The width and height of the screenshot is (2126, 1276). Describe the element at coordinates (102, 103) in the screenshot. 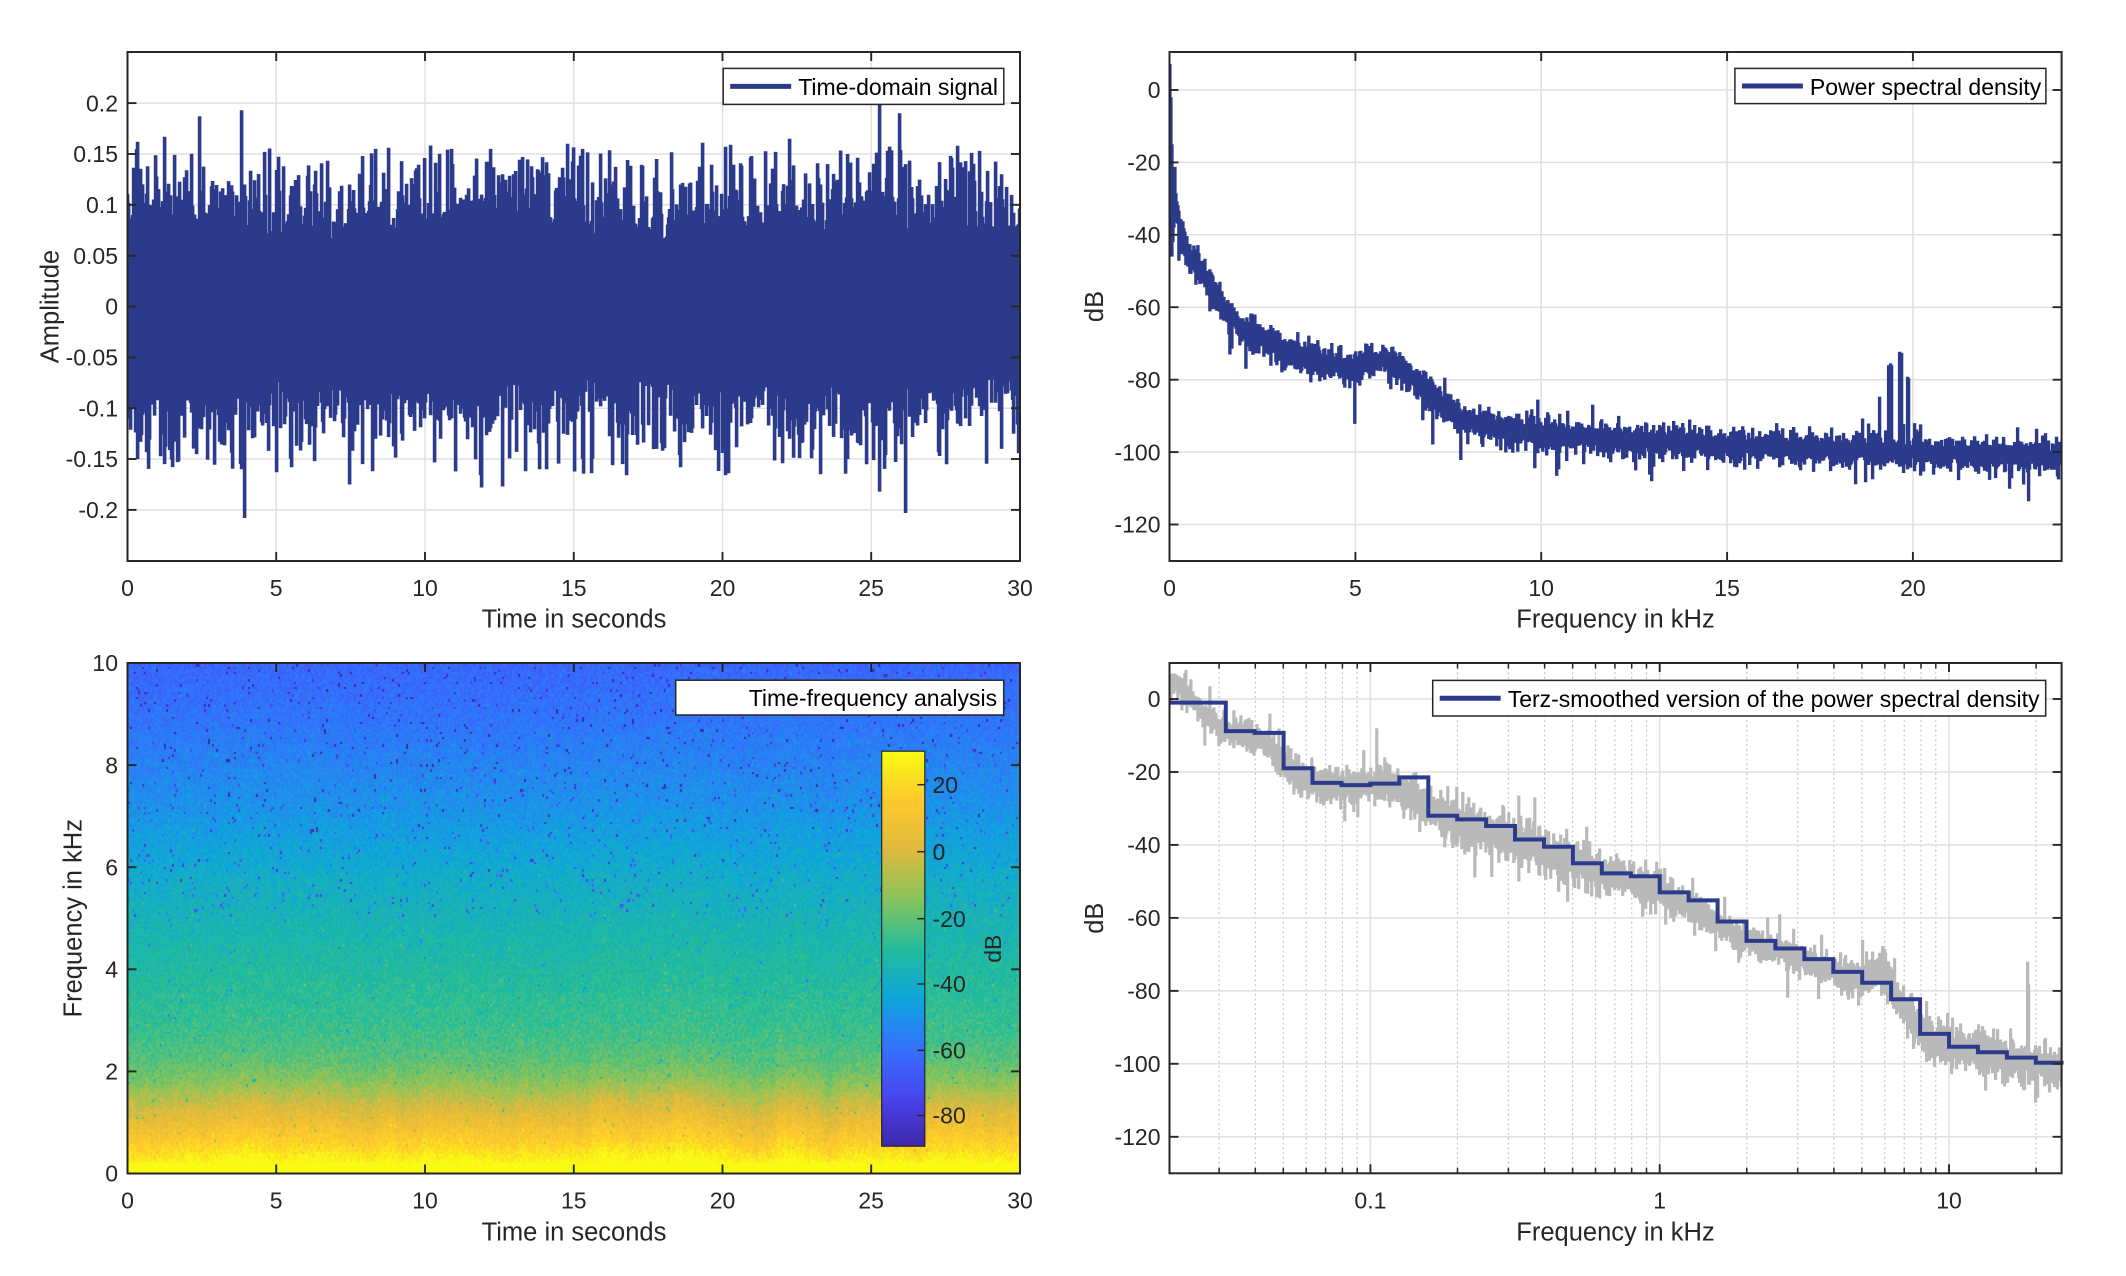

I see `svg-text: 0.2` at that location.